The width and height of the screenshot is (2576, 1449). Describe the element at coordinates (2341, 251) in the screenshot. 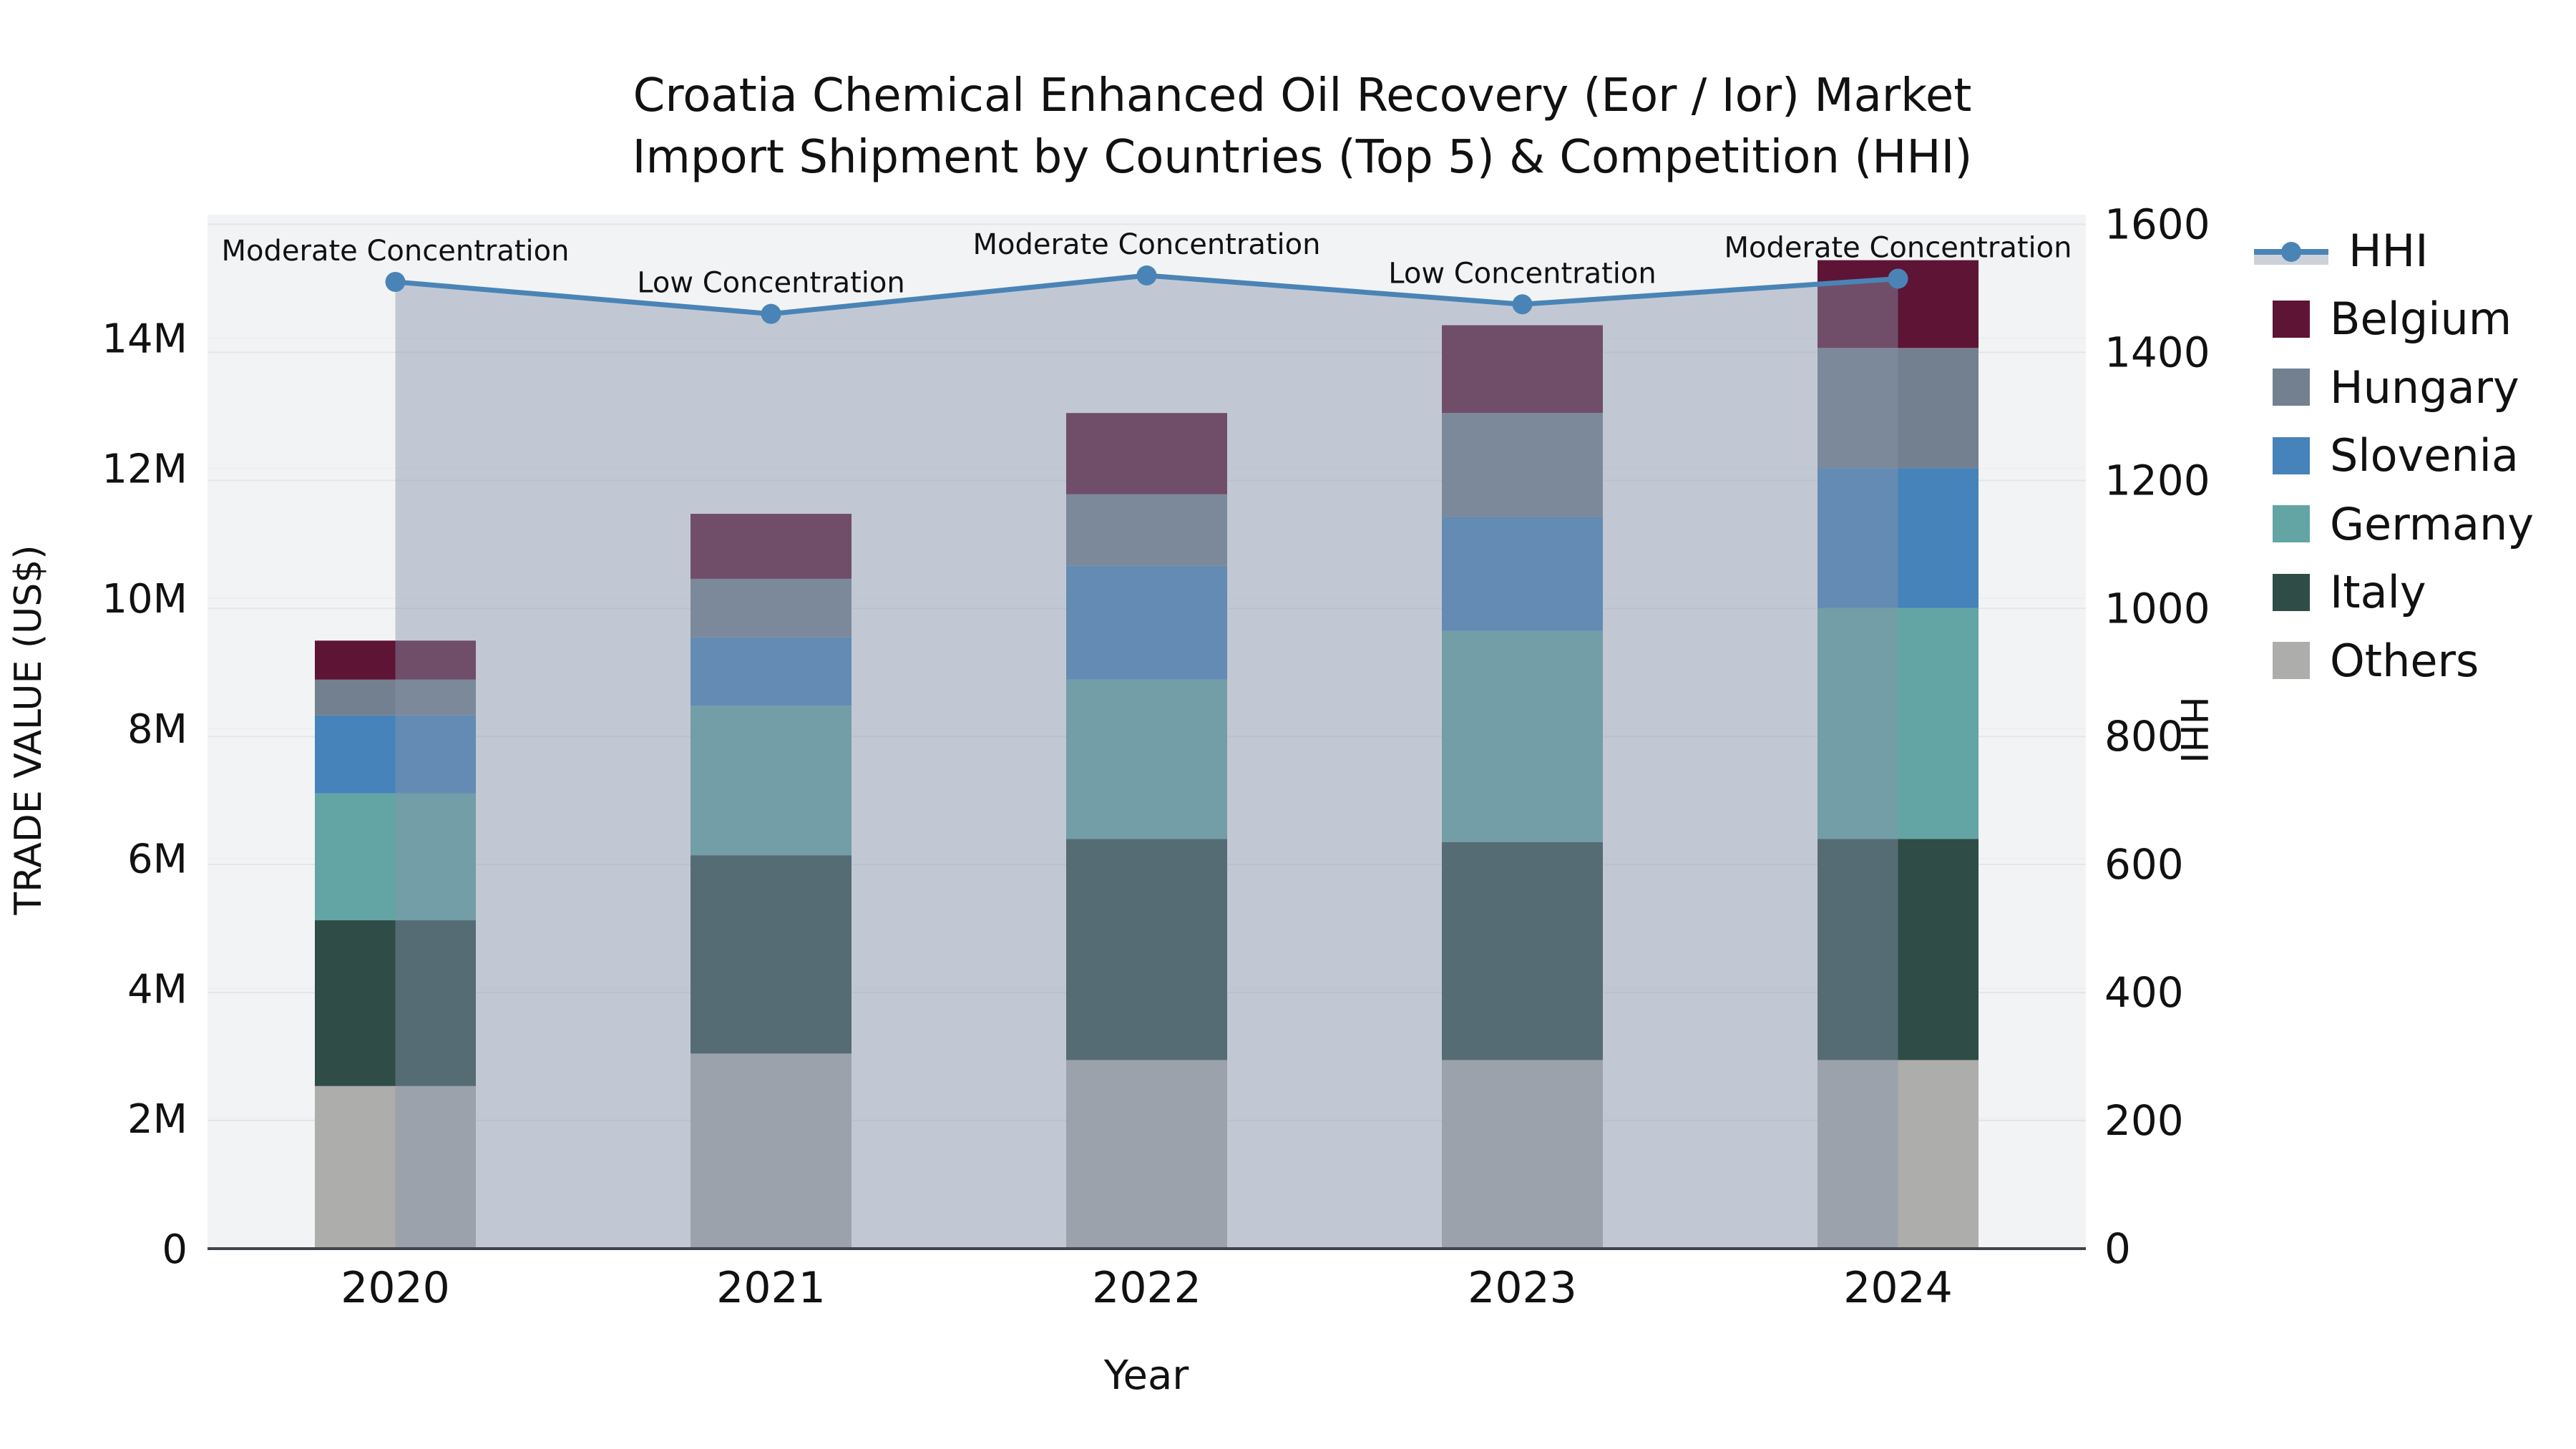

I see `legend-item-hhi: HHI` at that location.